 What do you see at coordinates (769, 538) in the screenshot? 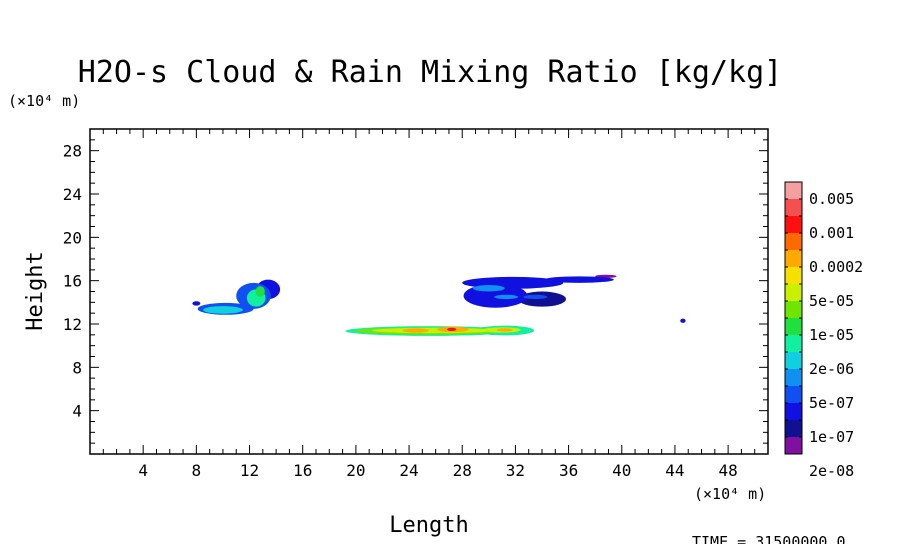
I see `time-label: TIME = 31500000.0` at bounding box center [769, 538].